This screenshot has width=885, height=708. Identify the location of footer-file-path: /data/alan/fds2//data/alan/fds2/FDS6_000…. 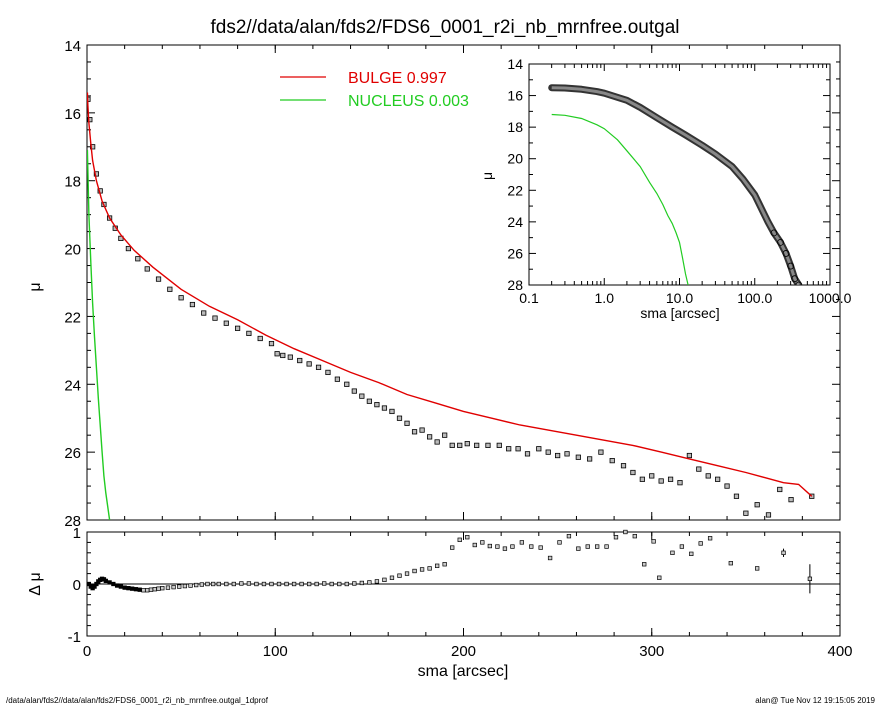
(137, 700).